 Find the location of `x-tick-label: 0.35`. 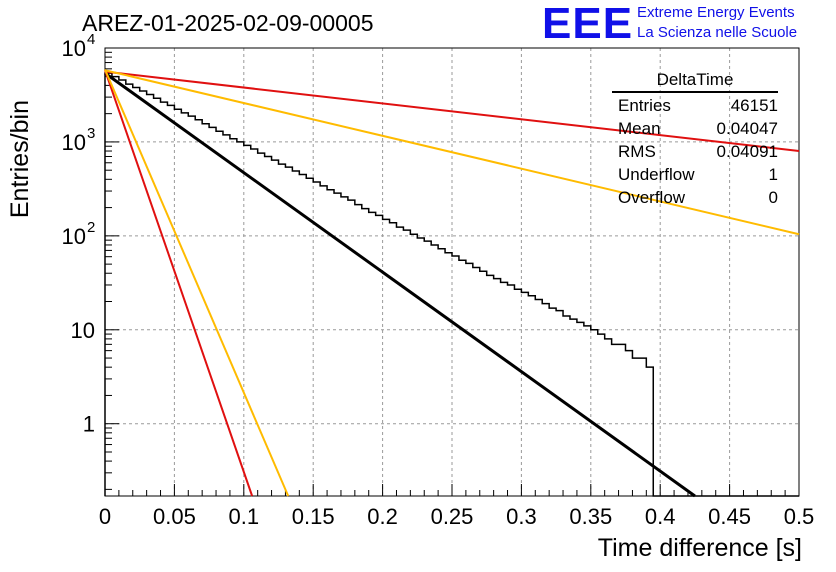

x-tick-label: 0.35 is located at coordinates (590, 516).